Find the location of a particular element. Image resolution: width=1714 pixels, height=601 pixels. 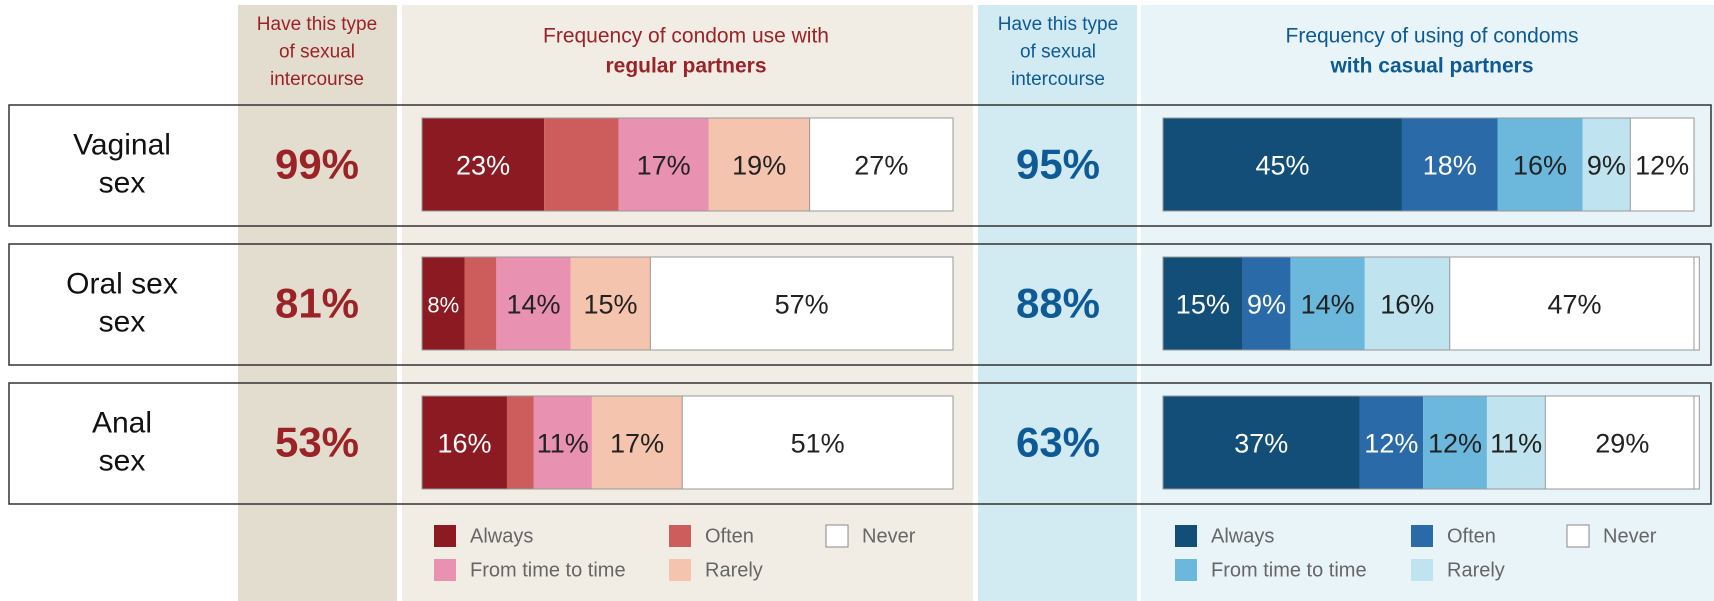

bar-label: 57% is located at coordinates (802, 305).